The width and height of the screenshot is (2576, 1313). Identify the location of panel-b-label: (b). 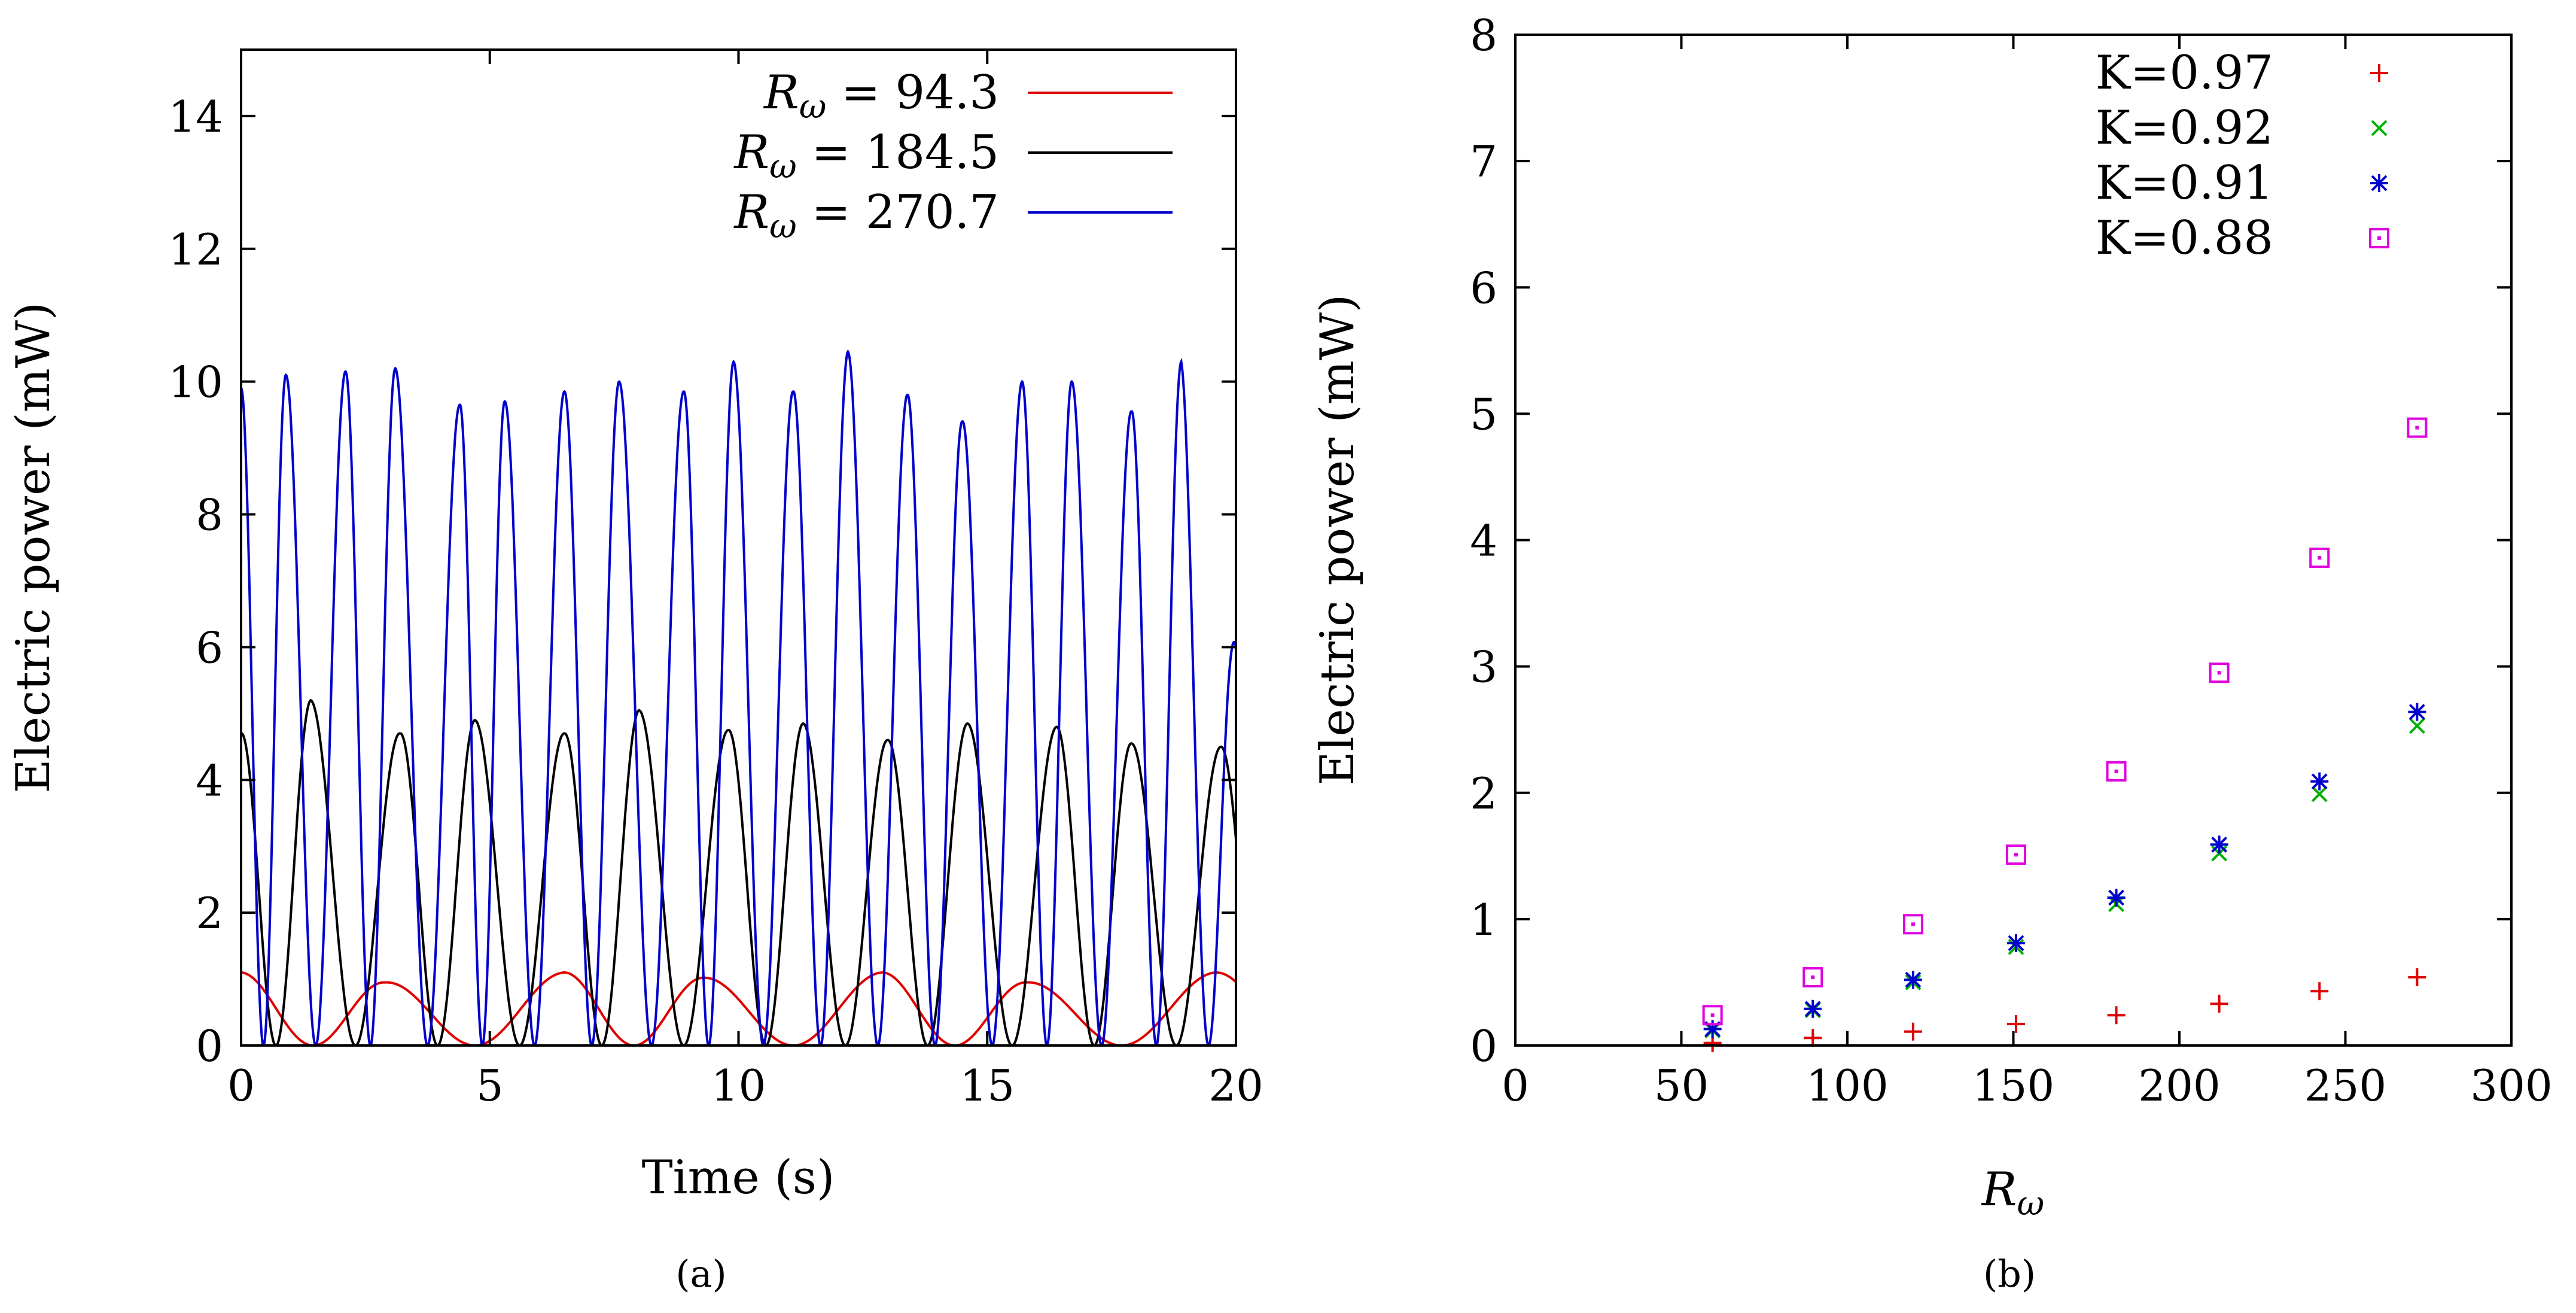
(2009, 1274).